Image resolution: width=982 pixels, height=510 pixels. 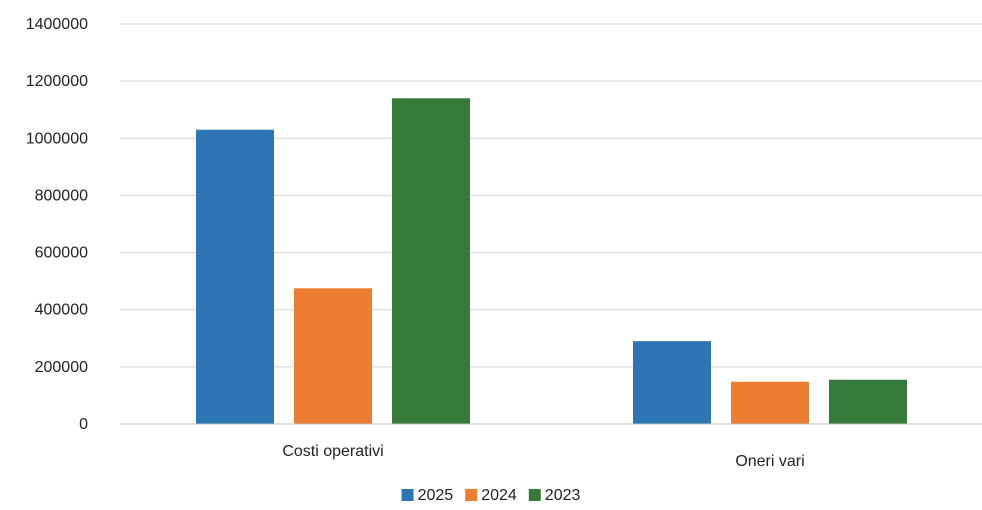 I want to click on y-tick-label: 400000, so click(x=61, y=310).